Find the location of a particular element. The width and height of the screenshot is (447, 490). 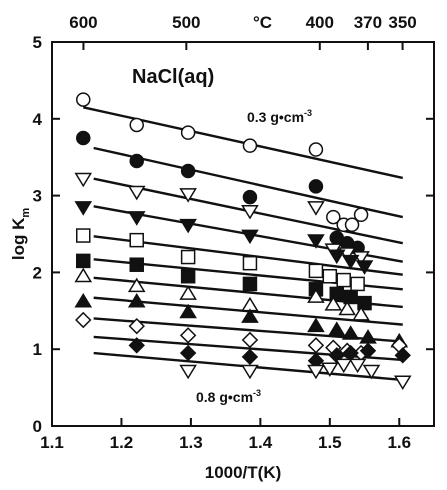

top-tick-label: 400 is located at coordinates (320, 22).